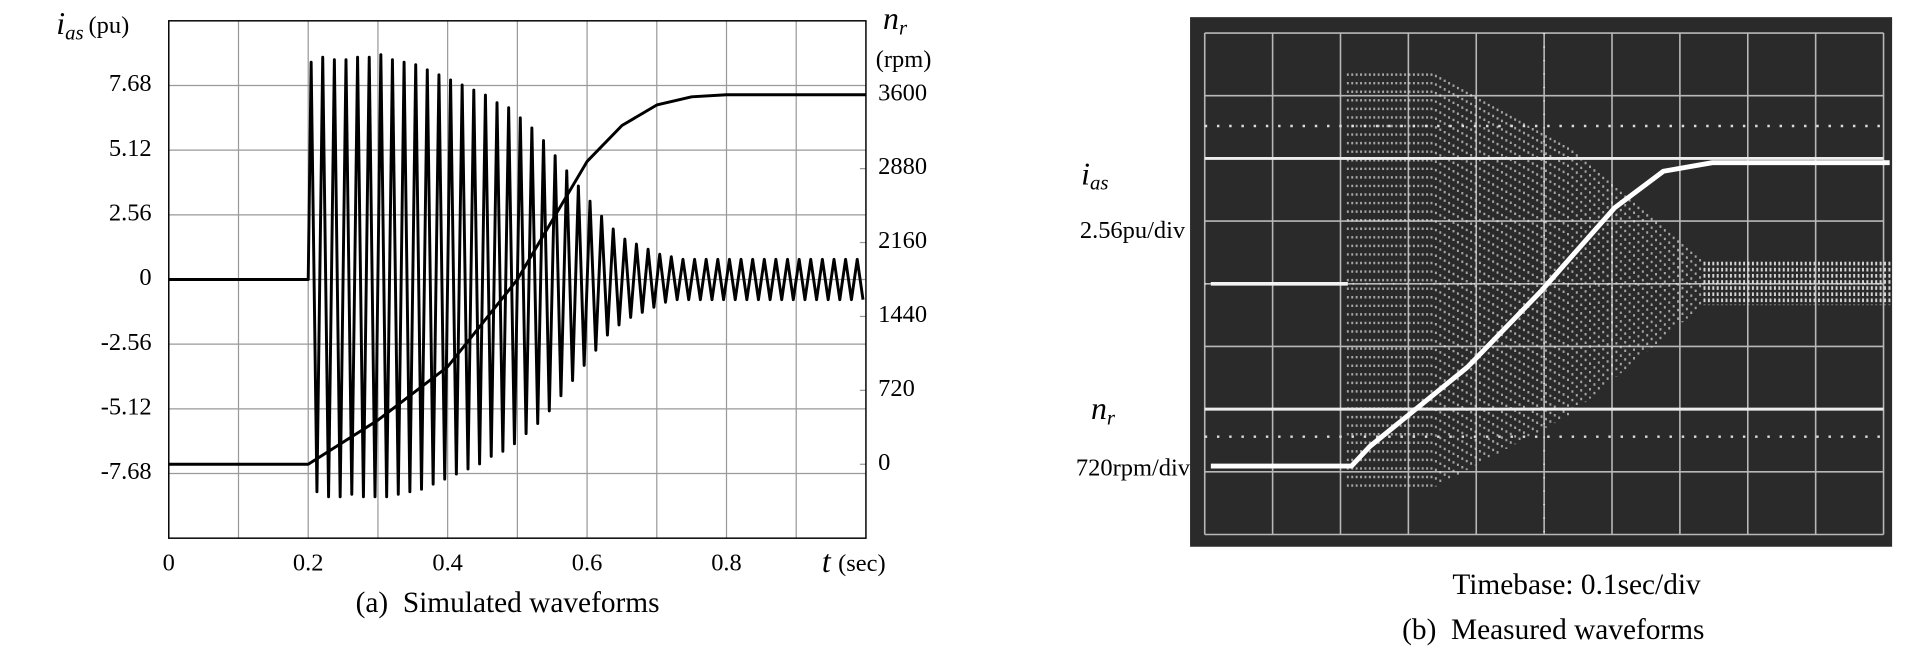 The height and width of the screenshot is (661, 1908). Describe the element at coordinates (108, 25) in the screenshot. I see `unit: (pu)` at that location.